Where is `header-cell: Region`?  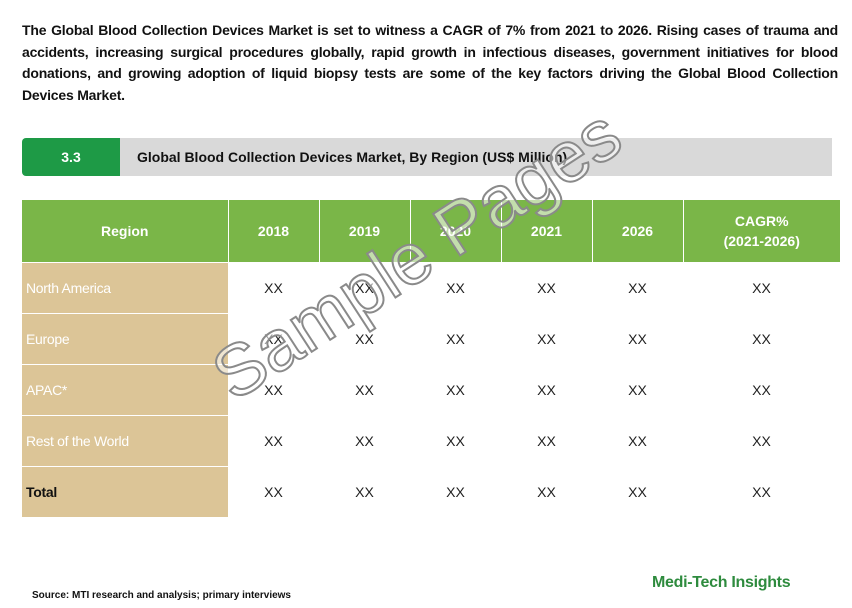
header-cell: Region is located at coordinates (125, 231).